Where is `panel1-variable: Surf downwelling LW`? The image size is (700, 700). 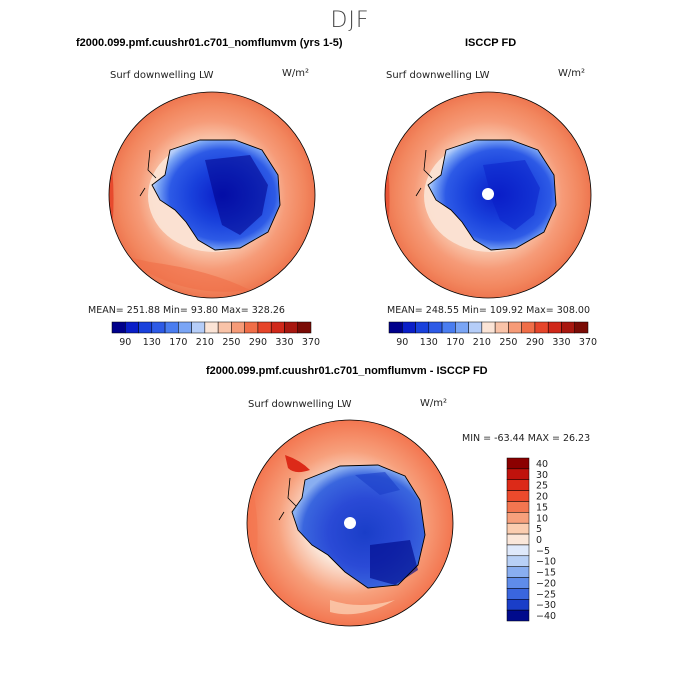 panel1-variable: Surf downwelling LW is located at coordinates (162, 75).